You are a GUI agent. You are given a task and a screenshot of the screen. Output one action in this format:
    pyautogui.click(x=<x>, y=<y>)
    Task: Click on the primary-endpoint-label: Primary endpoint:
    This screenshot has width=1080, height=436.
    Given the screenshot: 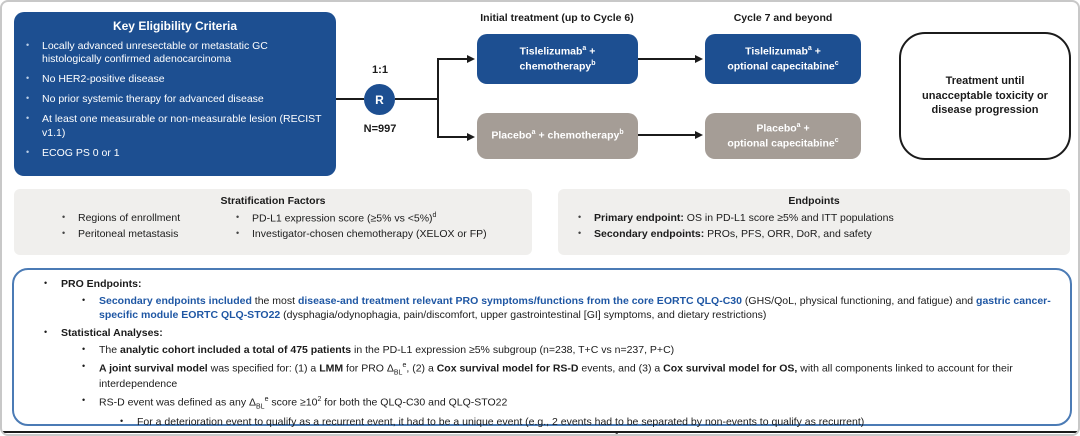 What is the action you would take?
    pyautogui.click(x=639, y=218)
    